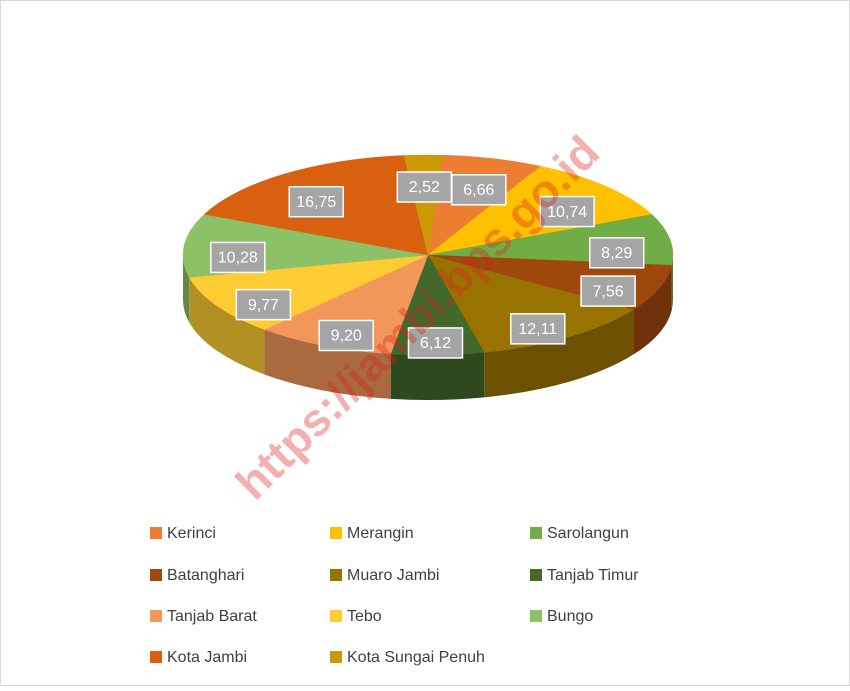 This screenshot has height=691, width=850. I want to click on legend-label: Batanghari, so click(205, 575).